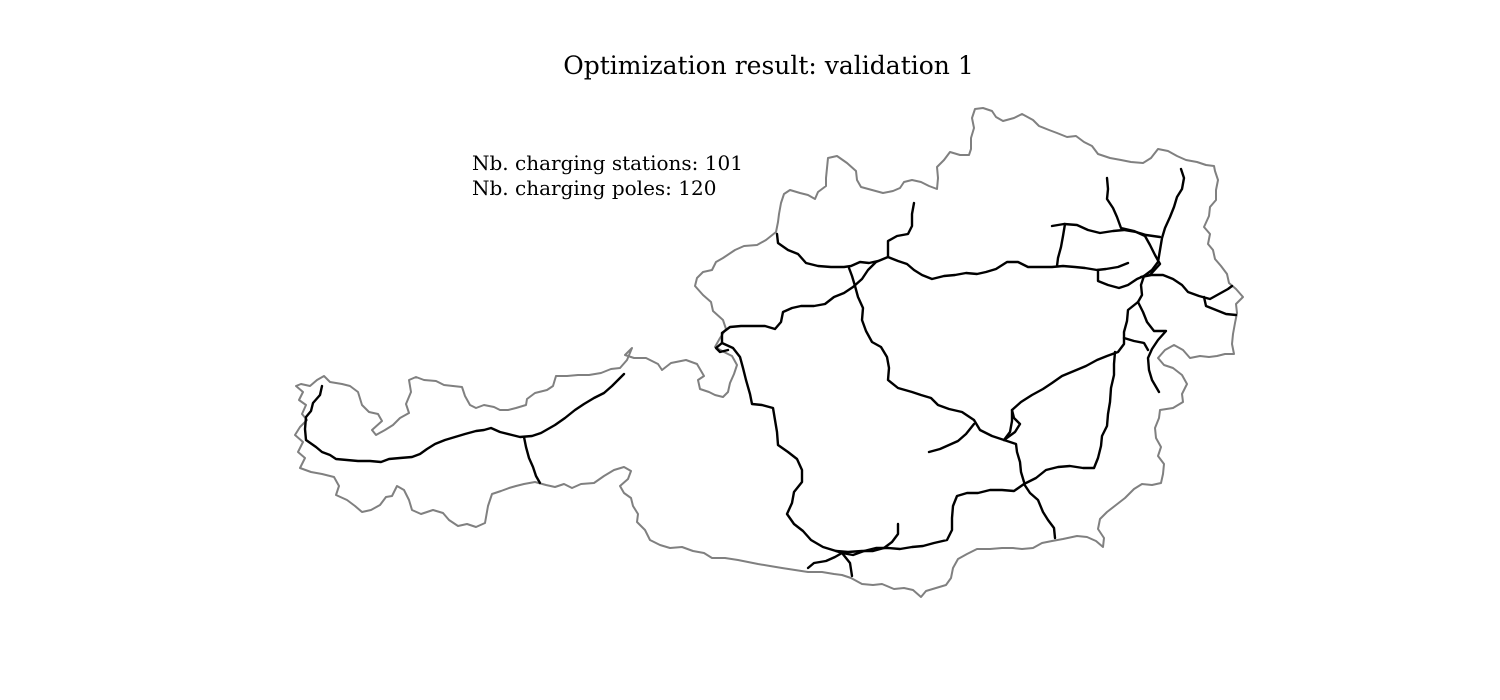 This screenshot has height=700, width=1500. Describe the element at coordinates (594, 188) in the screenshot. I see `charging-poles-count: Nb. charging poles: 120` at that location.